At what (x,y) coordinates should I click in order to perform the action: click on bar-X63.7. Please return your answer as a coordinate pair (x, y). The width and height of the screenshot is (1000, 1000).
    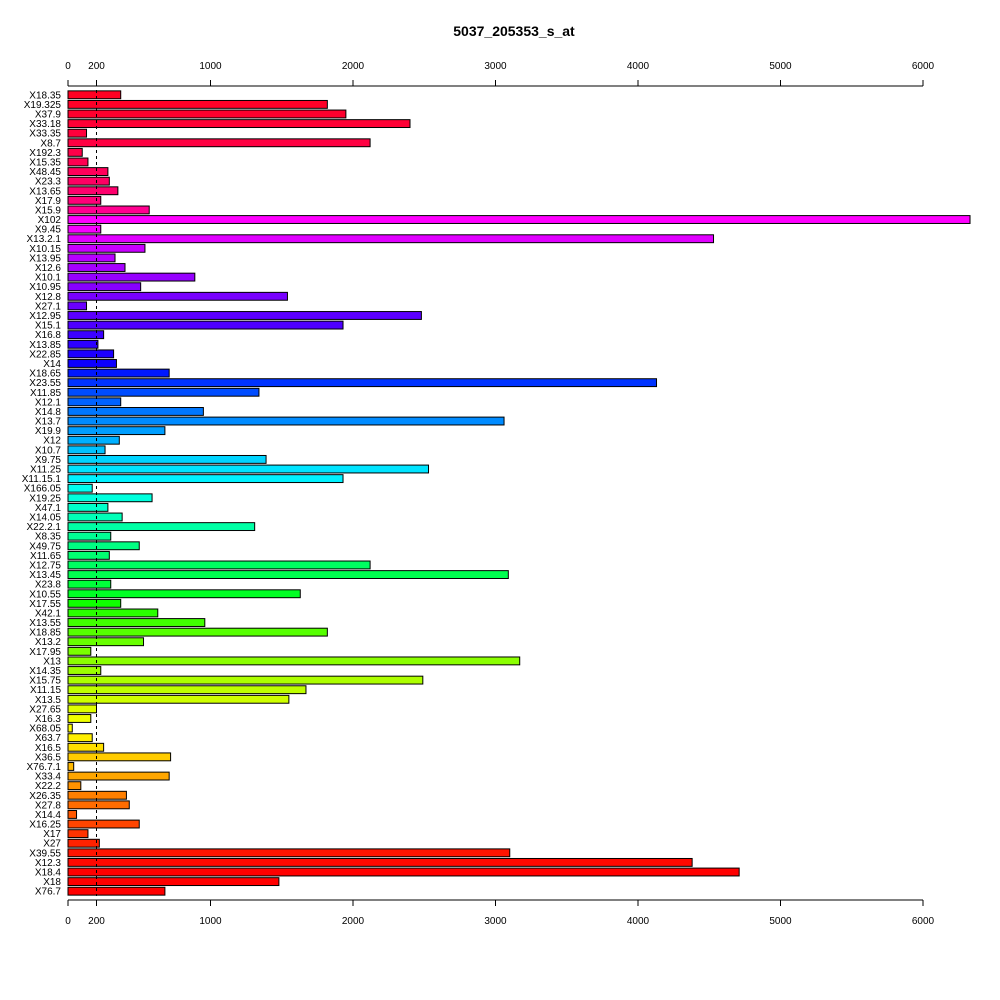
    Looking at the image, I should click on (80, 738).